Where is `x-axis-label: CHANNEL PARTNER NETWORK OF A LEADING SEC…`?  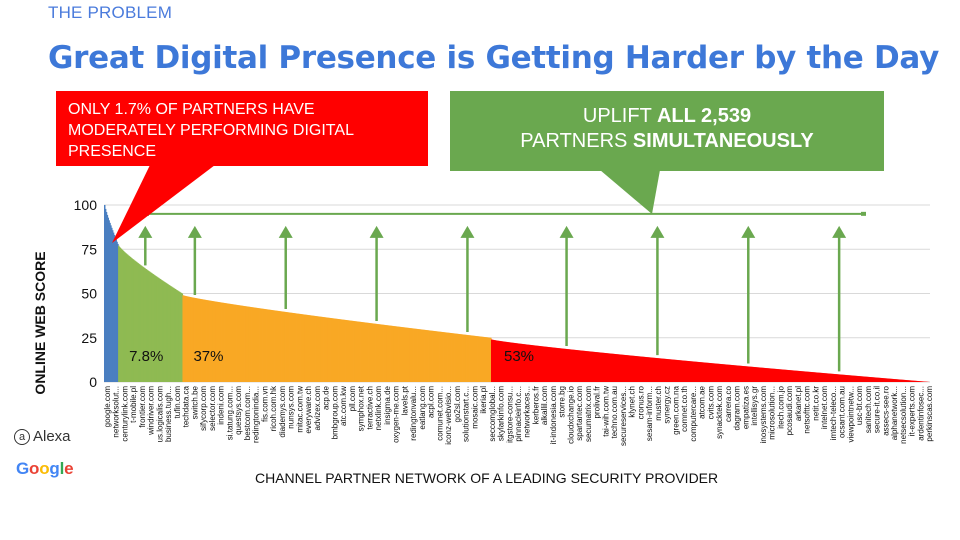
x-axis-label: CHANNEL PARTNER NETWORK OF A LEADING SEC… is located at coordinates (487, 478).